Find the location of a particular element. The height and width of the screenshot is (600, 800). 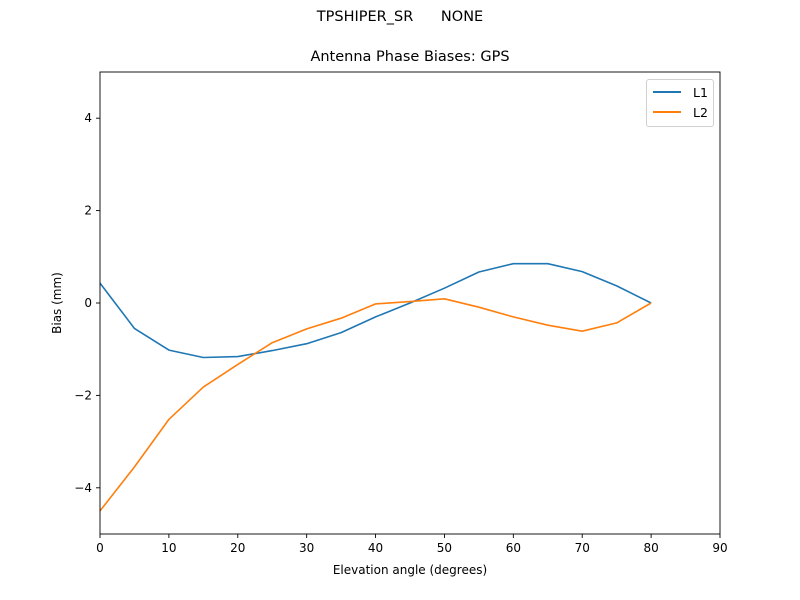

legend-item-l2: L2 is located at coordinates (680, 112).